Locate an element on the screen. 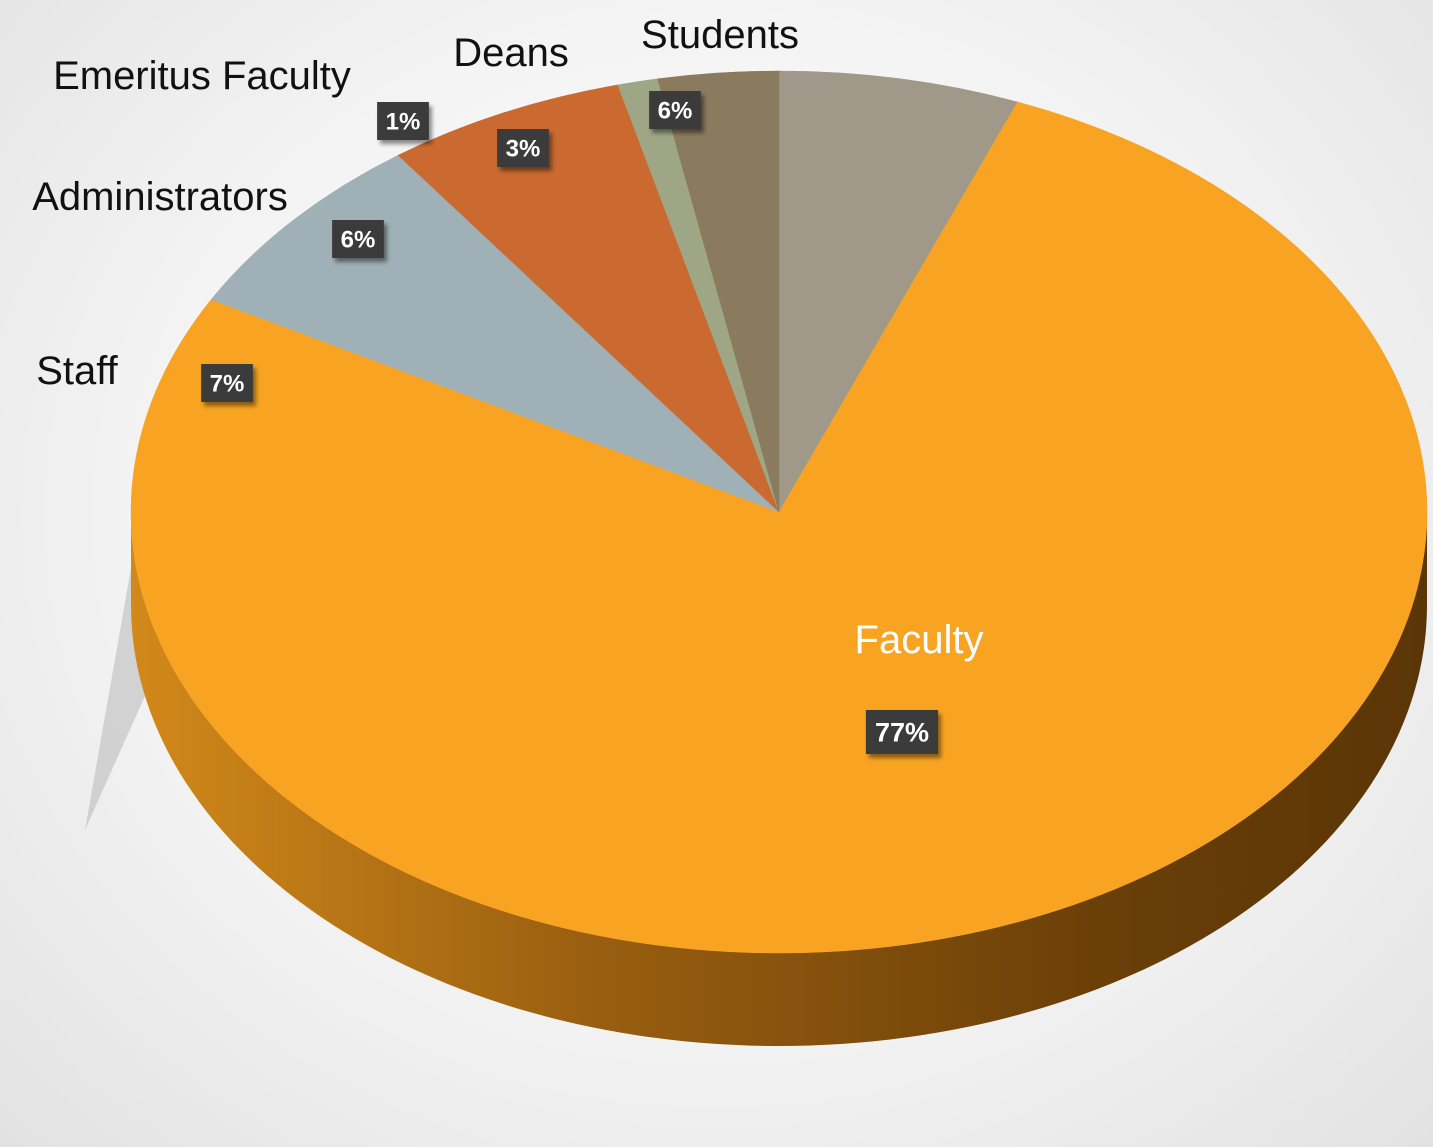  category-label-faculty: Faculty is located at coordinates (919, 640).